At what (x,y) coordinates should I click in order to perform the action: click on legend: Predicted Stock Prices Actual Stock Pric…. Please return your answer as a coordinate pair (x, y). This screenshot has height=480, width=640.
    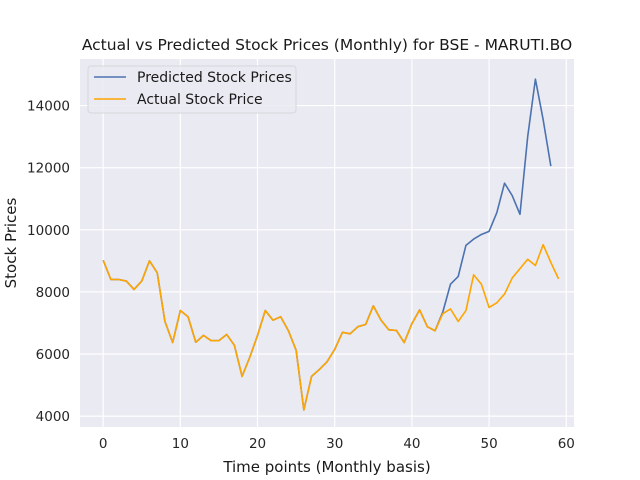
    Looking at the image, I should click on (192, 89).